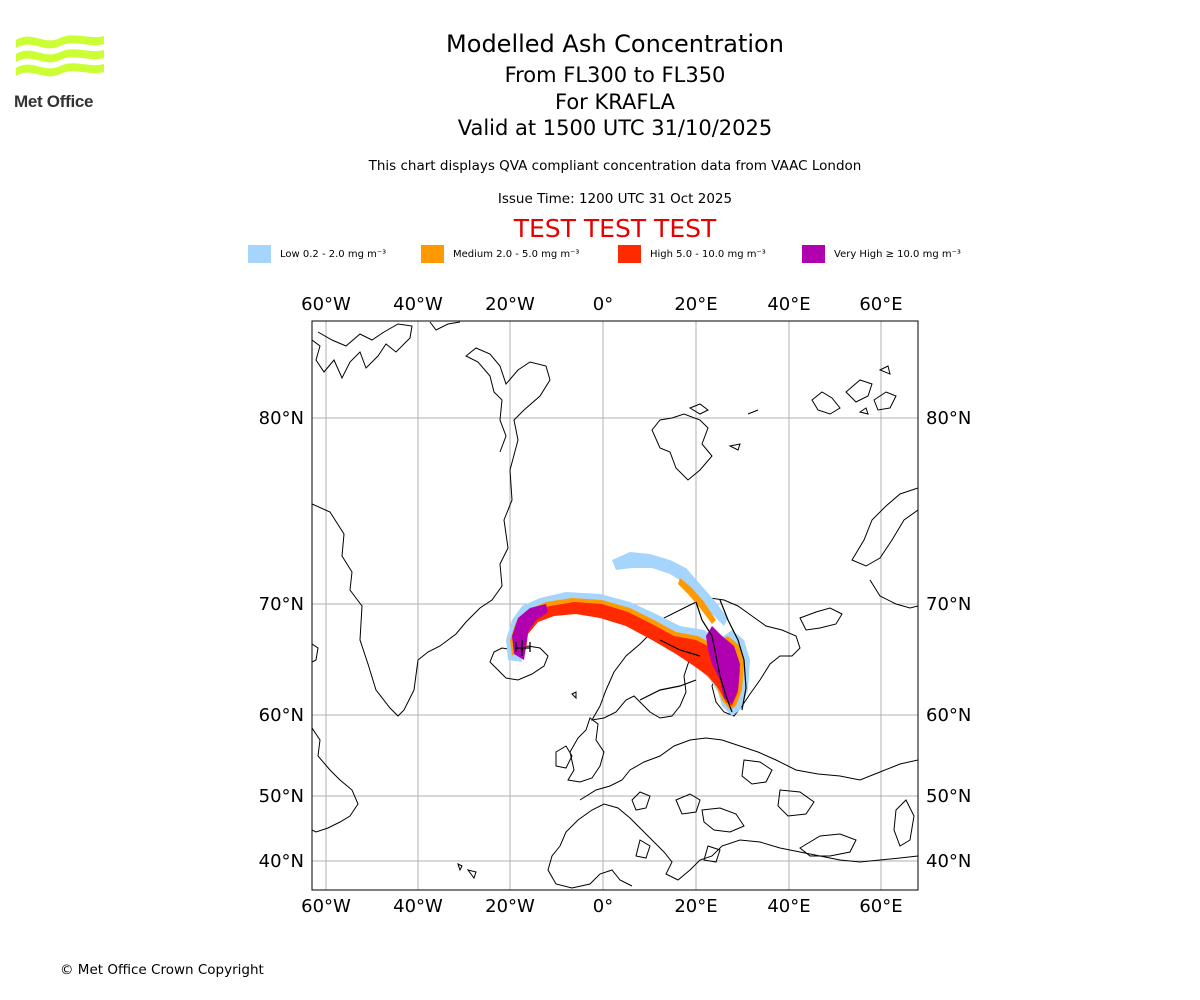  What do you see at coordinates (281, 861) in the screenshot?
I see `lat-tick-left: 40°N` at bounding box center [281, 861].